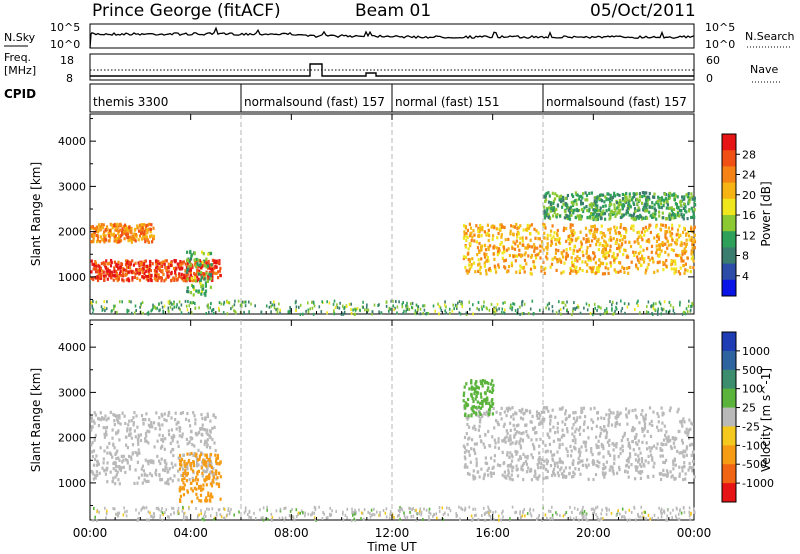  Describe the element at coordinates (758, 483) in the screenshot. I see `colorbar-tick-label: -1000` at that location.